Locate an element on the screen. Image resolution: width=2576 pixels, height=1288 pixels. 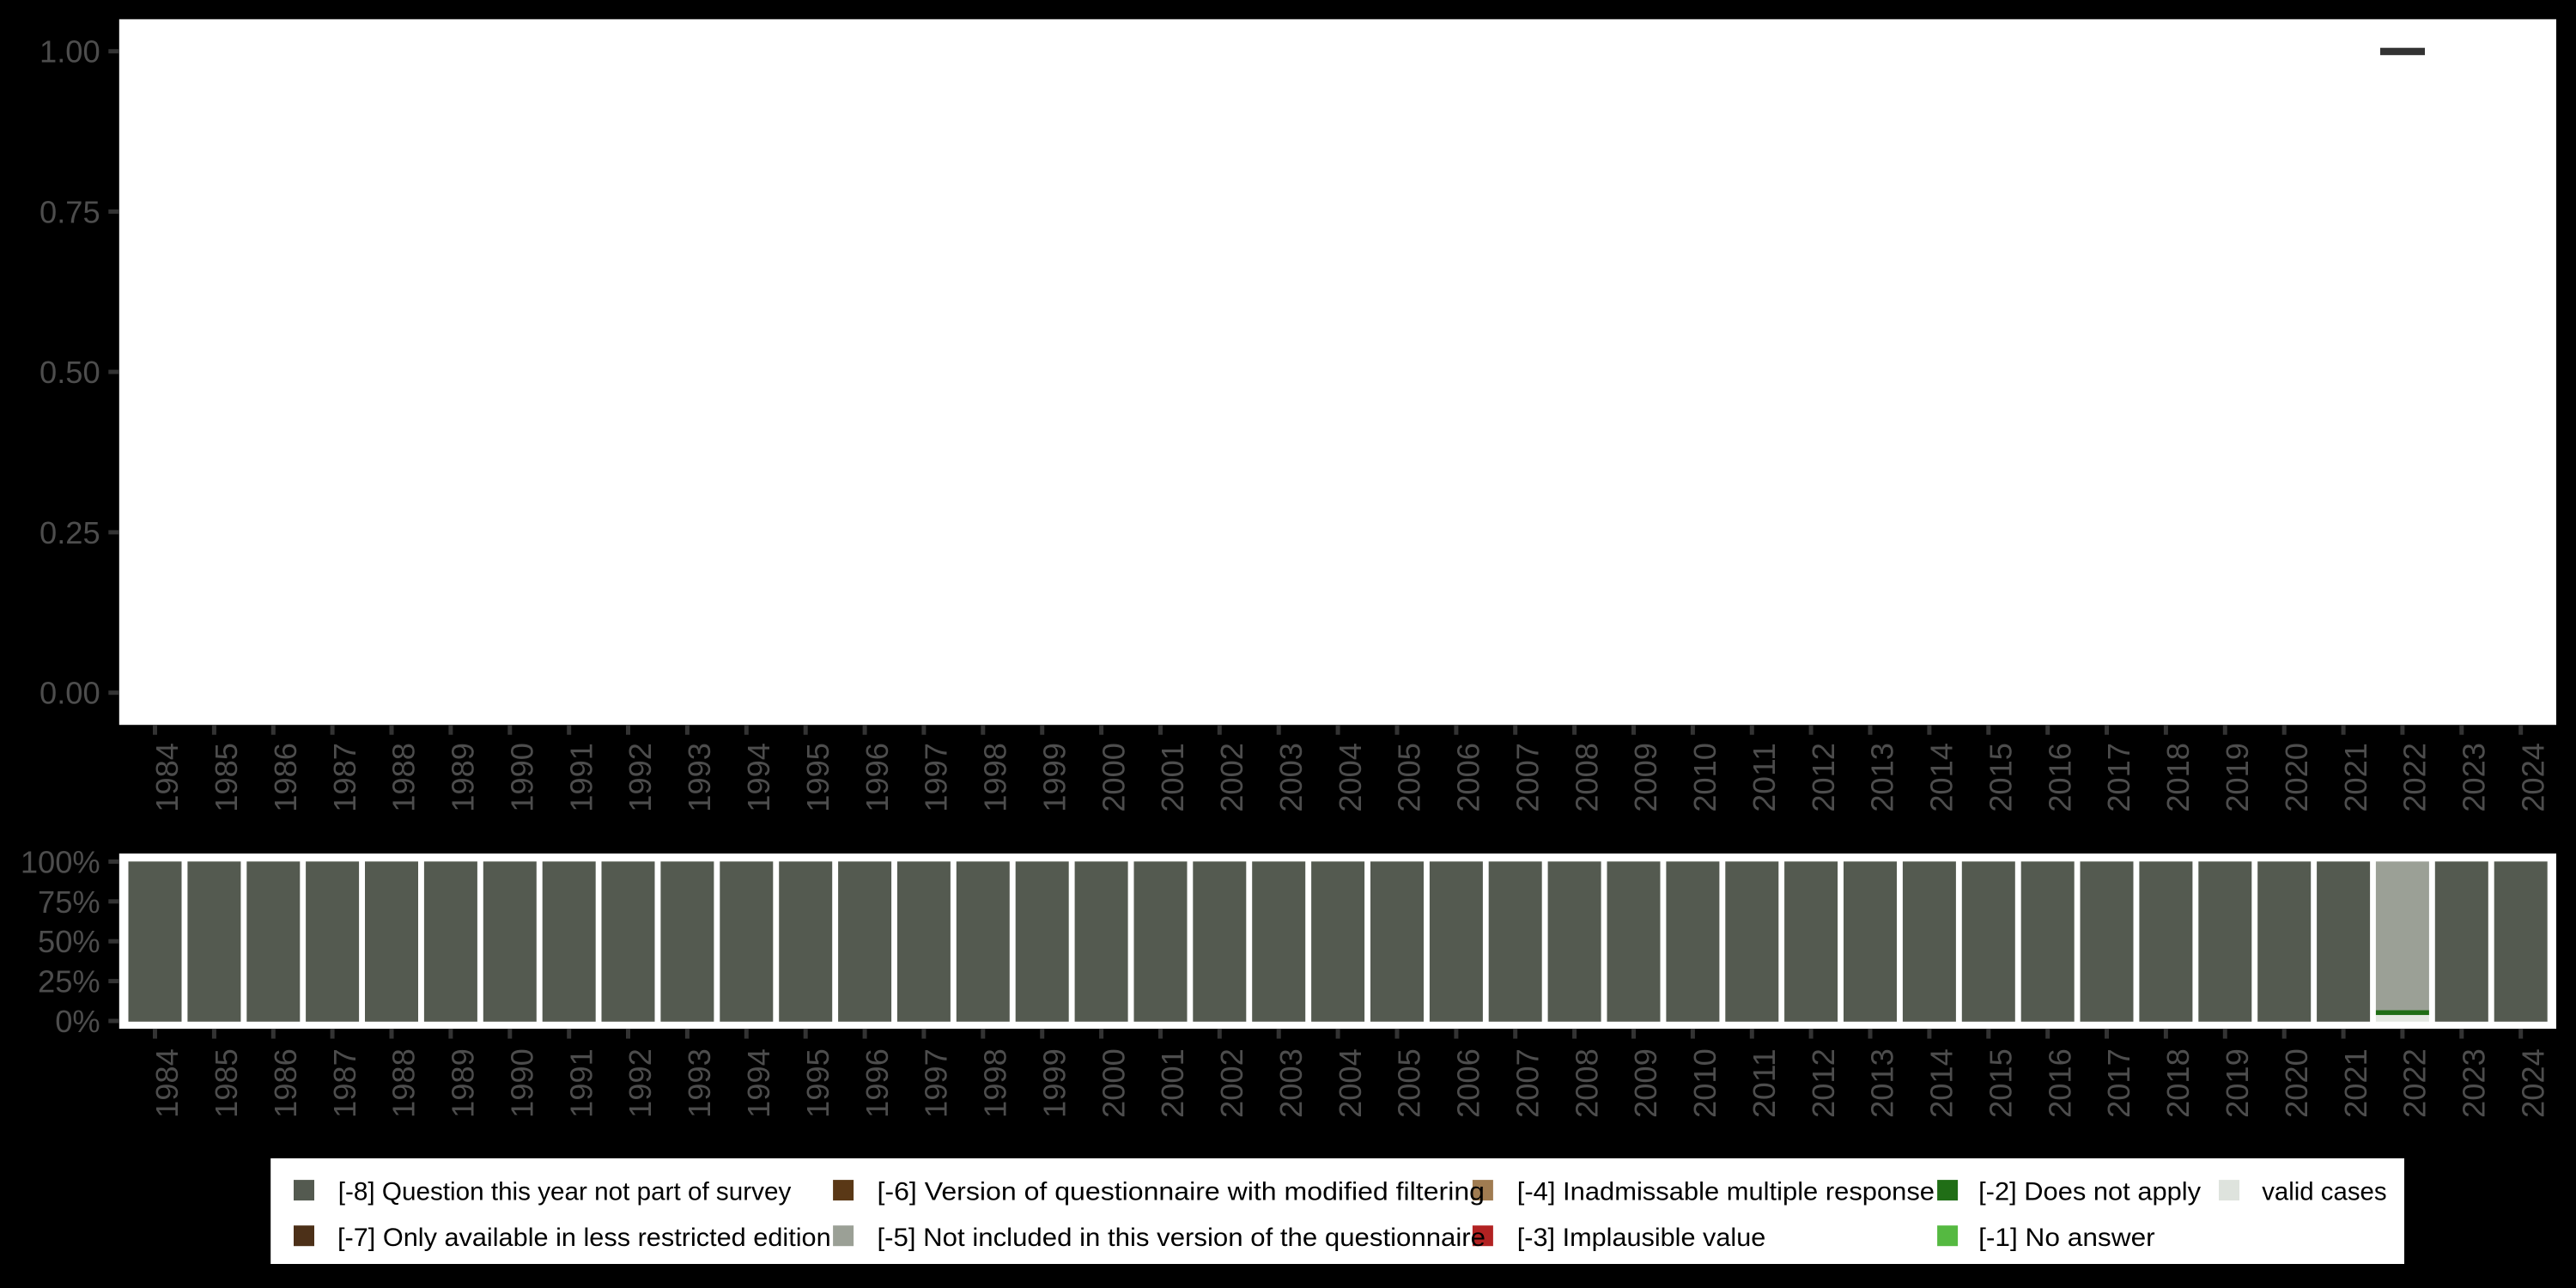
svg-text: 50% is located at coordinates (69, 941).